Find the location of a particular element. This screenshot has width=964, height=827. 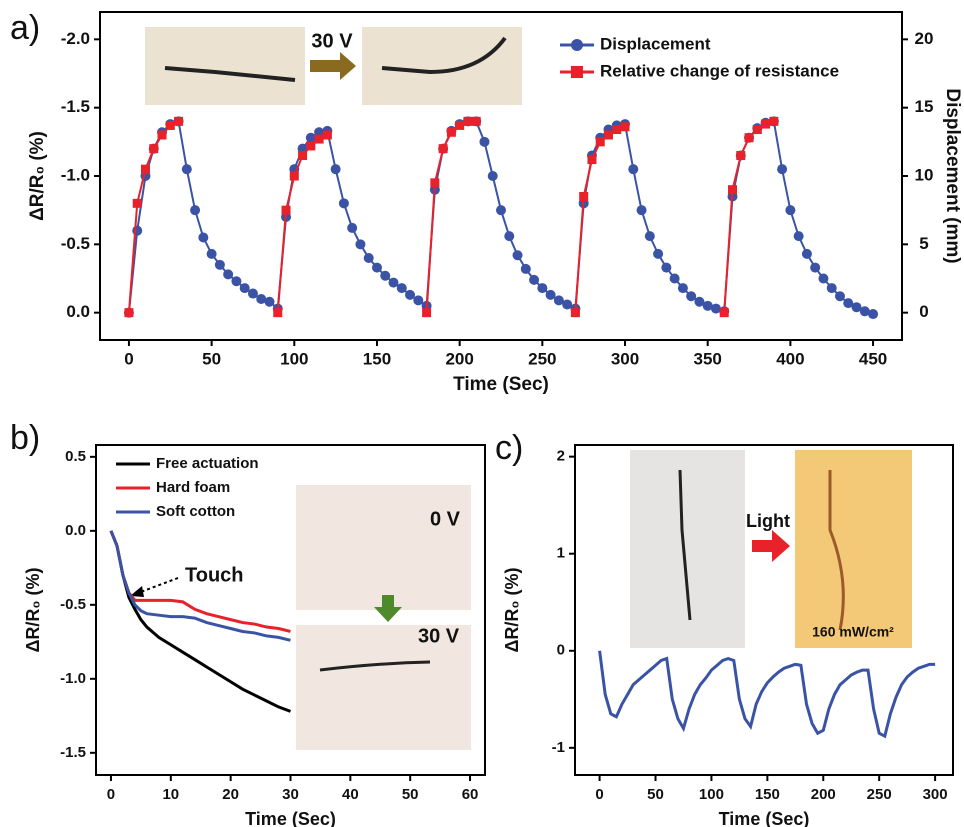

annotation: 30 V is located at coordinates (439, 636).